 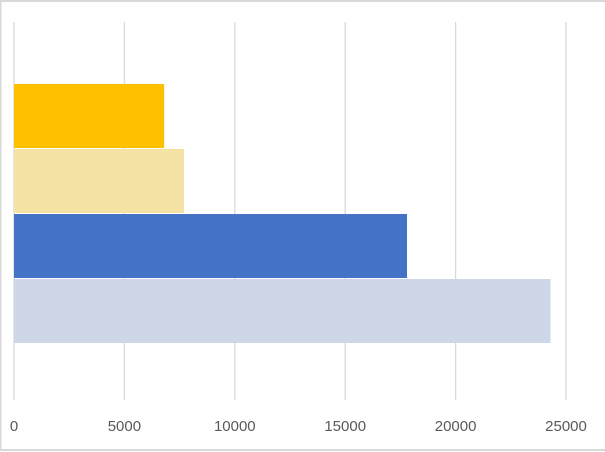 What do you see at coordinates (124, 426) in the screenshot?
I see `x-tick-label: 5000` at bounding box center [124, 426].